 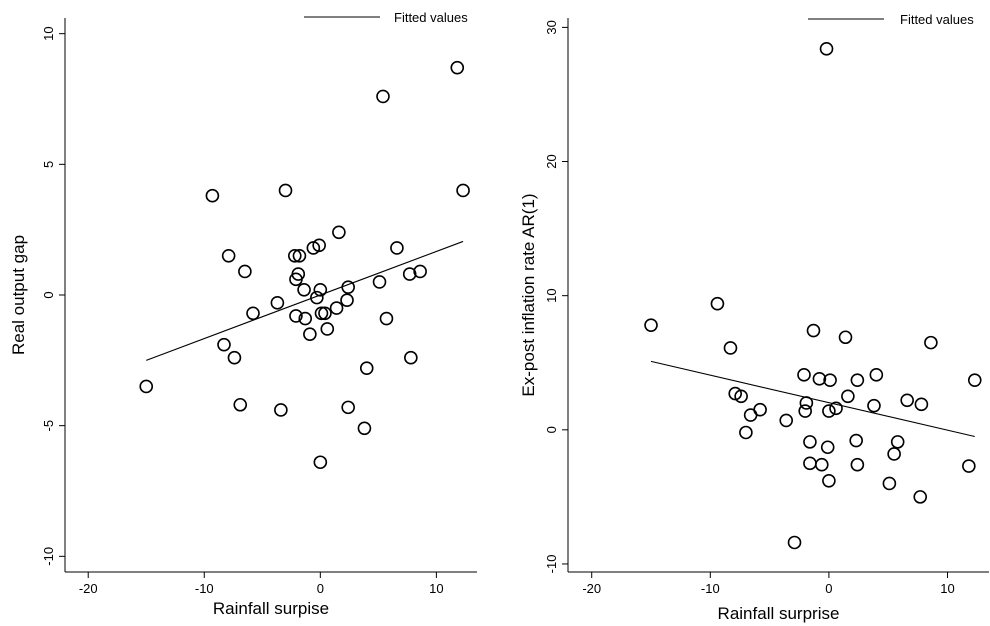 I want to click on y-tick-label: 20, so click(x=551, y=161).